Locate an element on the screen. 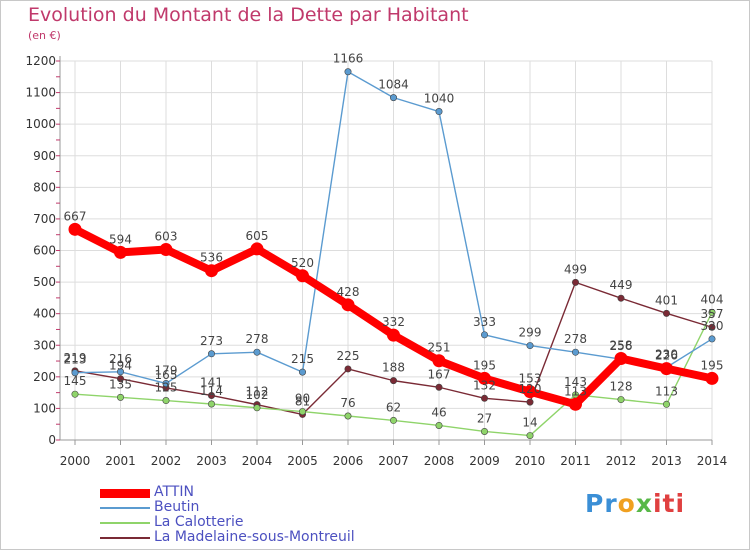  data-label-attin: 258 is located at coordinates (621, 346).